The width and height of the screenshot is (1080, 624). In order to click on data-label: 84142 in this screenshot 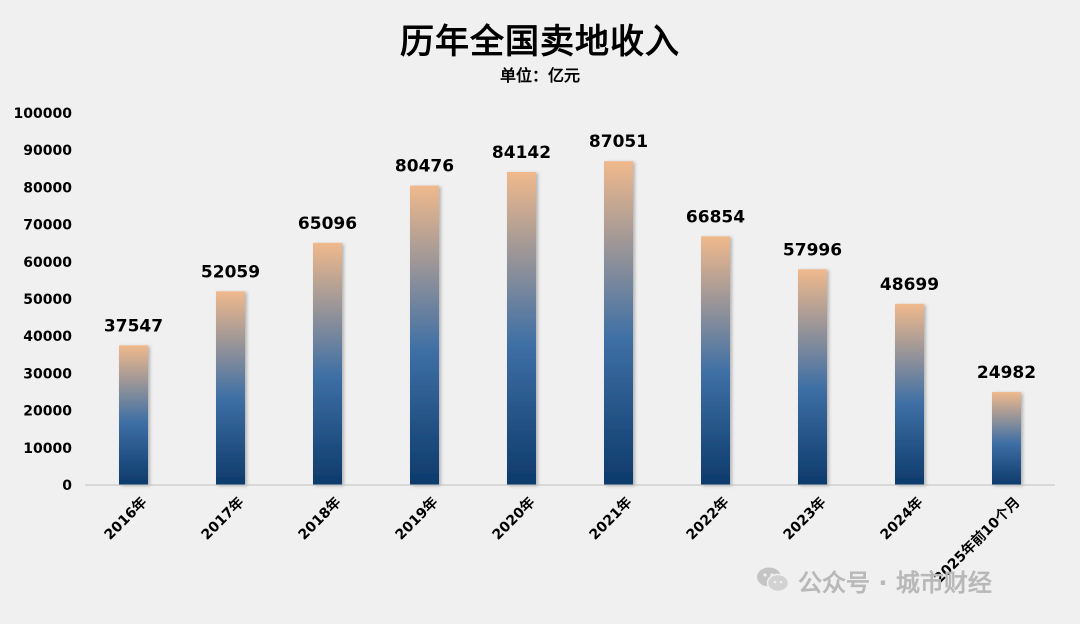, I will do `click(521, 153)`.